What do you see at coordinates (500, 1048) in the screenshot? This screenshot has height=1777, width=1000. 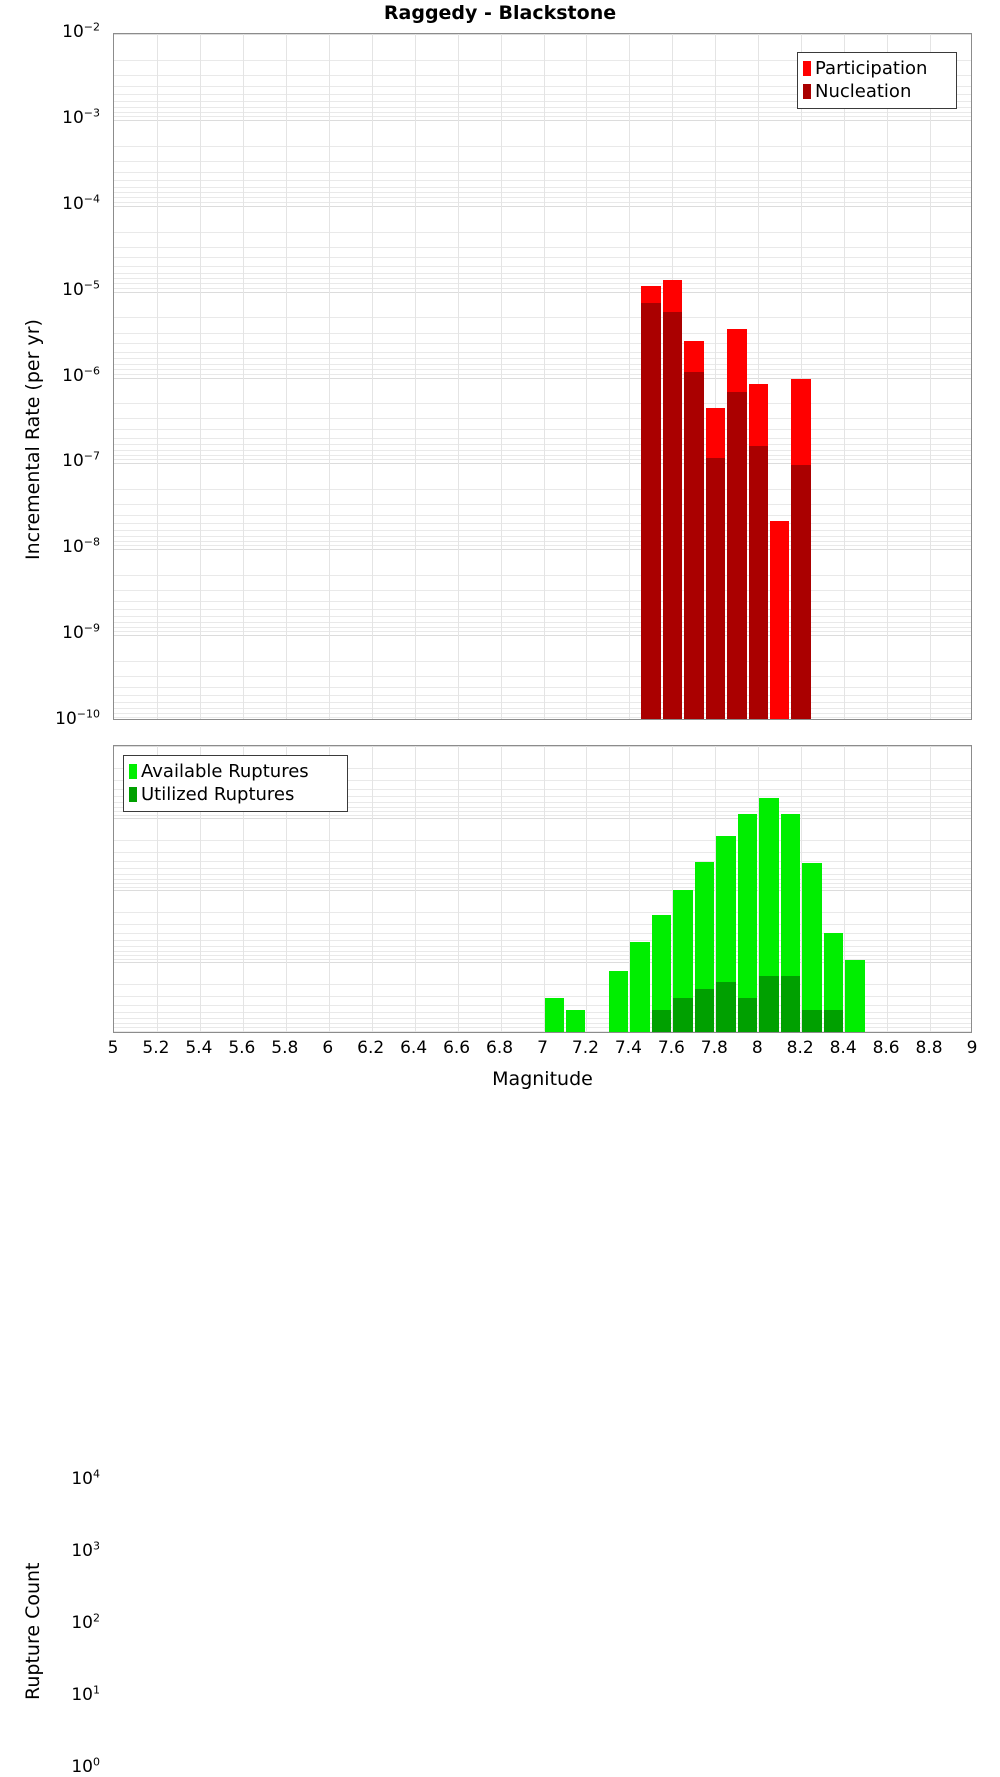 I see `x-tick-label: 6.8` at bounding box center [500, 1048].